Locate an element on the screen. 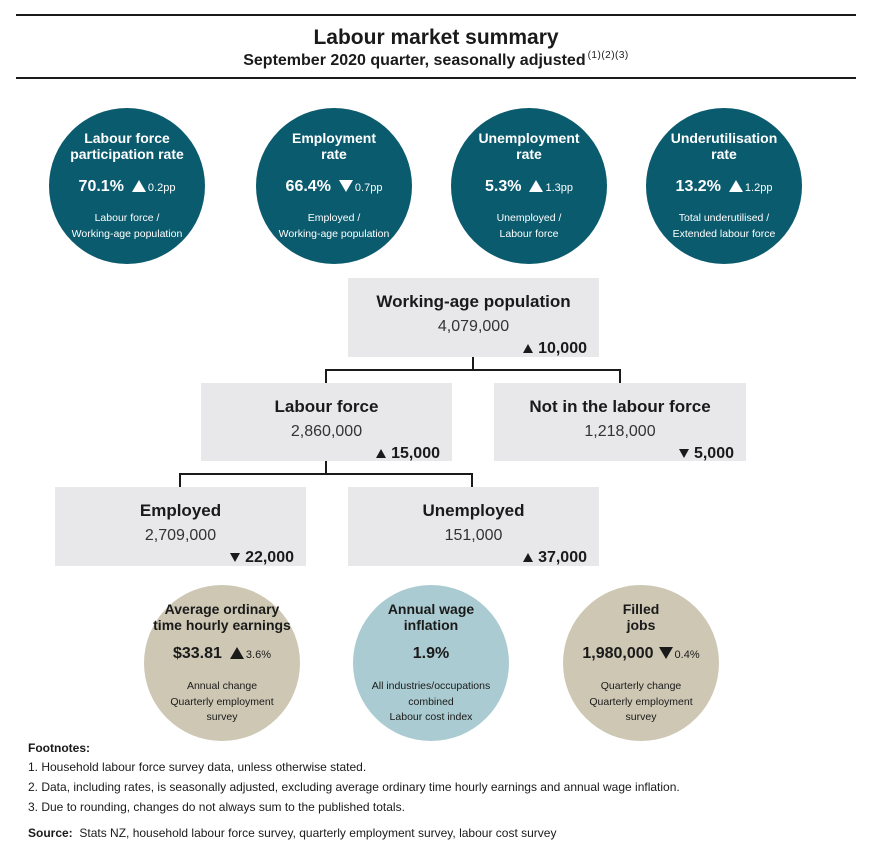 This screenshot has height=849, width=872. box-change-row: 5,000 is located at coordinates (706, 454).